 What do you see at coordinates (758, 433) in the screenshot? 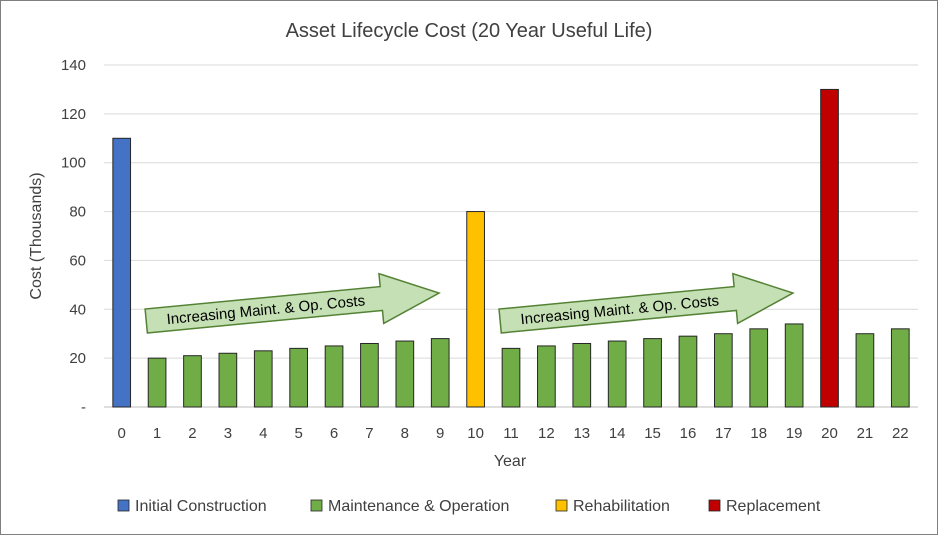
I see `x-tick-label: 18` at bounding box center [758, 433].